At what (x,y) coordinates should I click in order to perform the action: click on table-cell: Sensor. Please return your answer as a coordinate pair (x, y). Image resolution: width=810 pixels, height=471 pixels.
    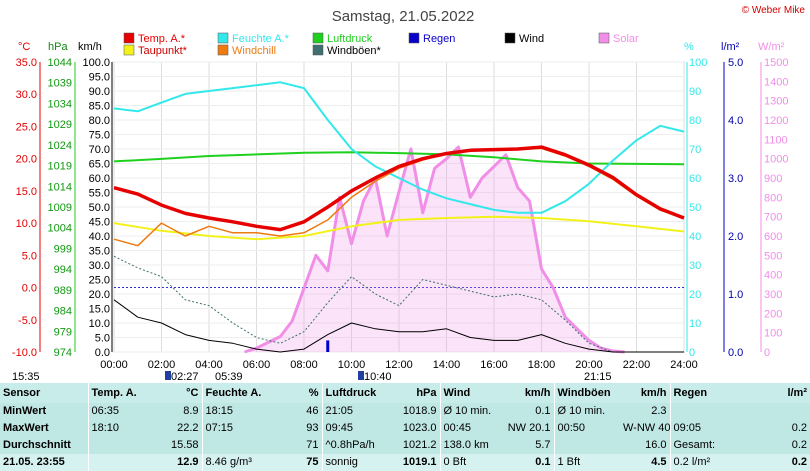
    Looking at the image, I should click on (44, 393).